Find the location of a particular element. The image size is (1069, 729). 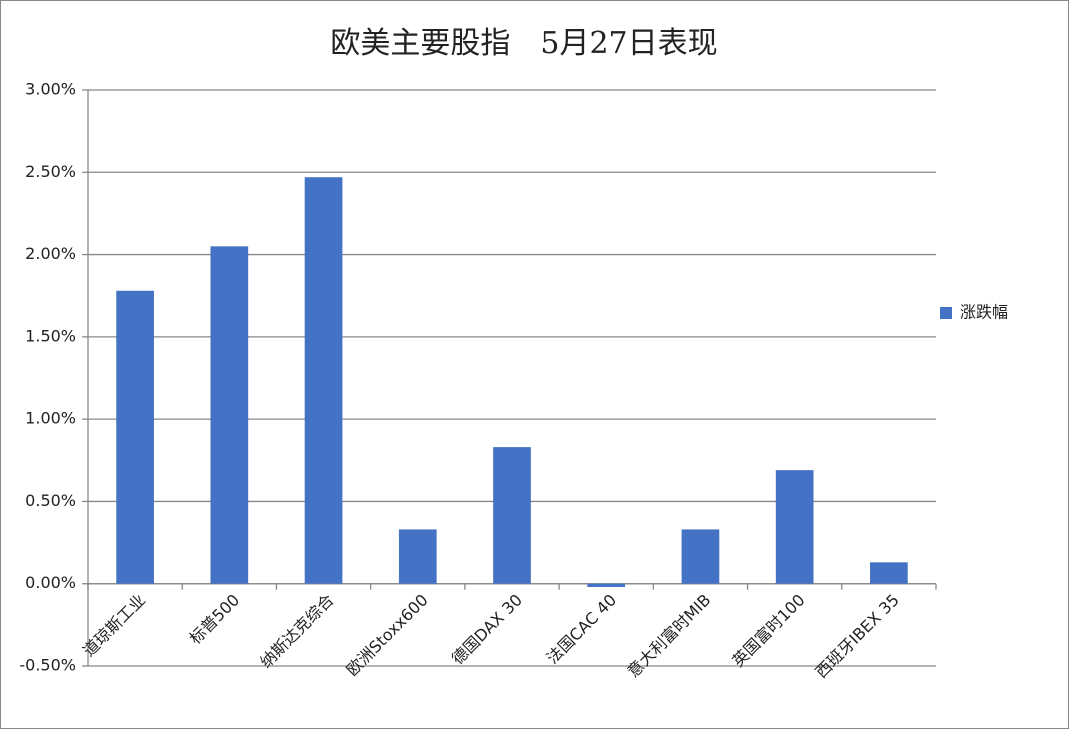

y-tick-label: 2.50% is located at coordinates (50, 171).